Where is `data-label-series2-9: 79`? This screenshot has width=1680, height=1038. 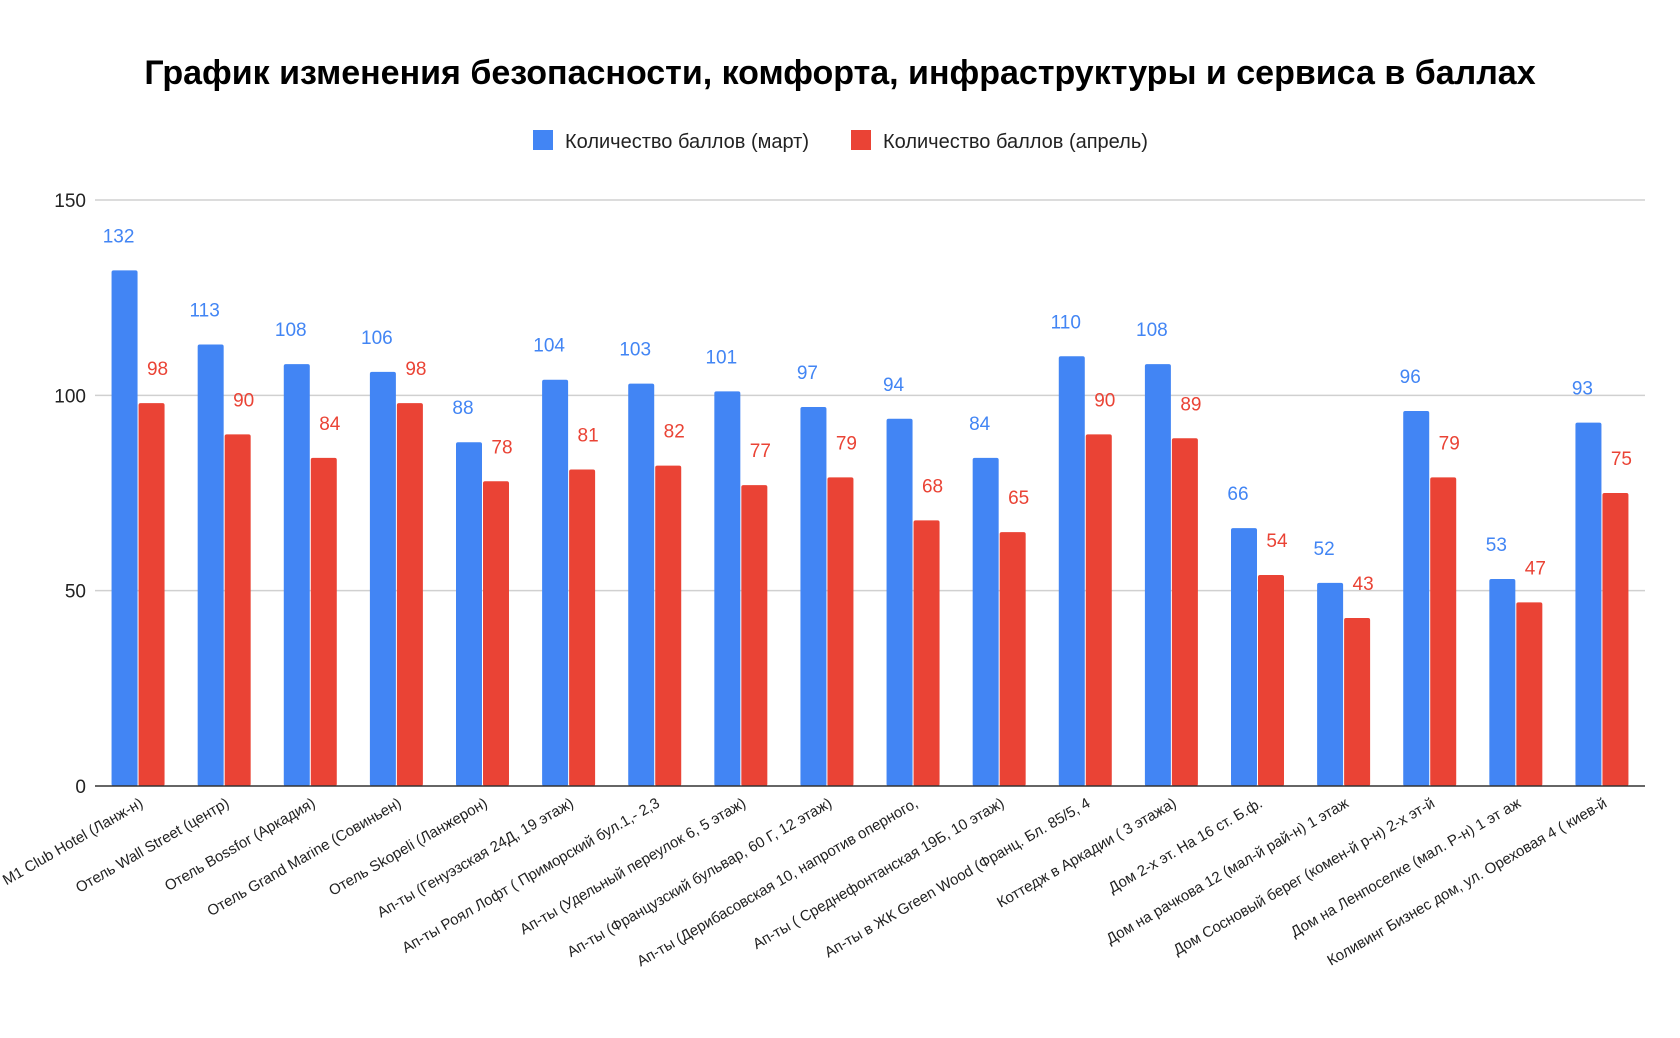 data-label-series2-9: 79 is located at coordinates (846, 443).